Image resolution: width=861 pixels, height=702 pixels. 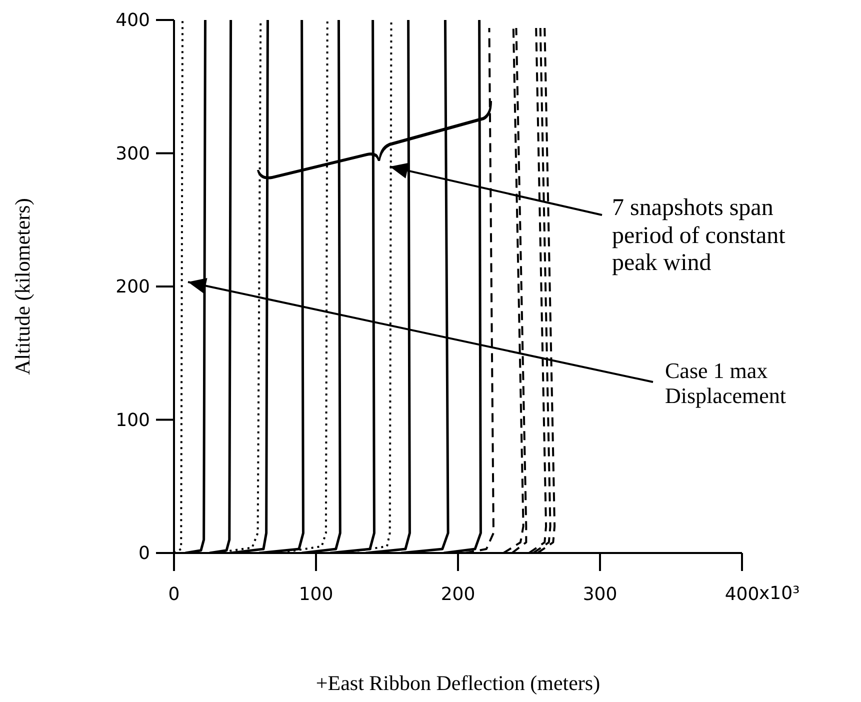 What do you see at coordinates (316, 594) in the screenshot?
I see `x-tick-label: 100` at bounding box center [316, 594].